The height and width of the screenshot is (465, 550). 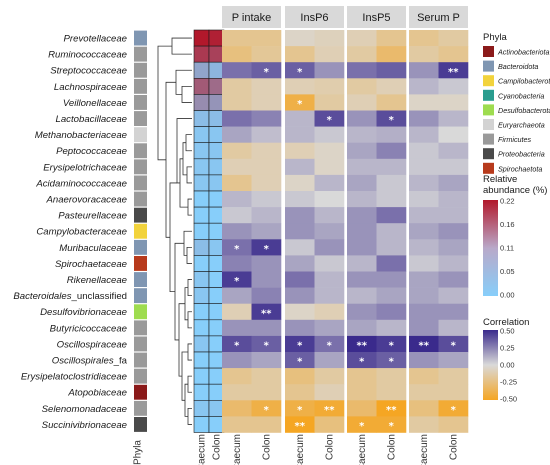 What do you see at coordinates (92, 344) in the screenshot?
I see `row-label: Oscillospiraceae` at bounding box center [92, 344].